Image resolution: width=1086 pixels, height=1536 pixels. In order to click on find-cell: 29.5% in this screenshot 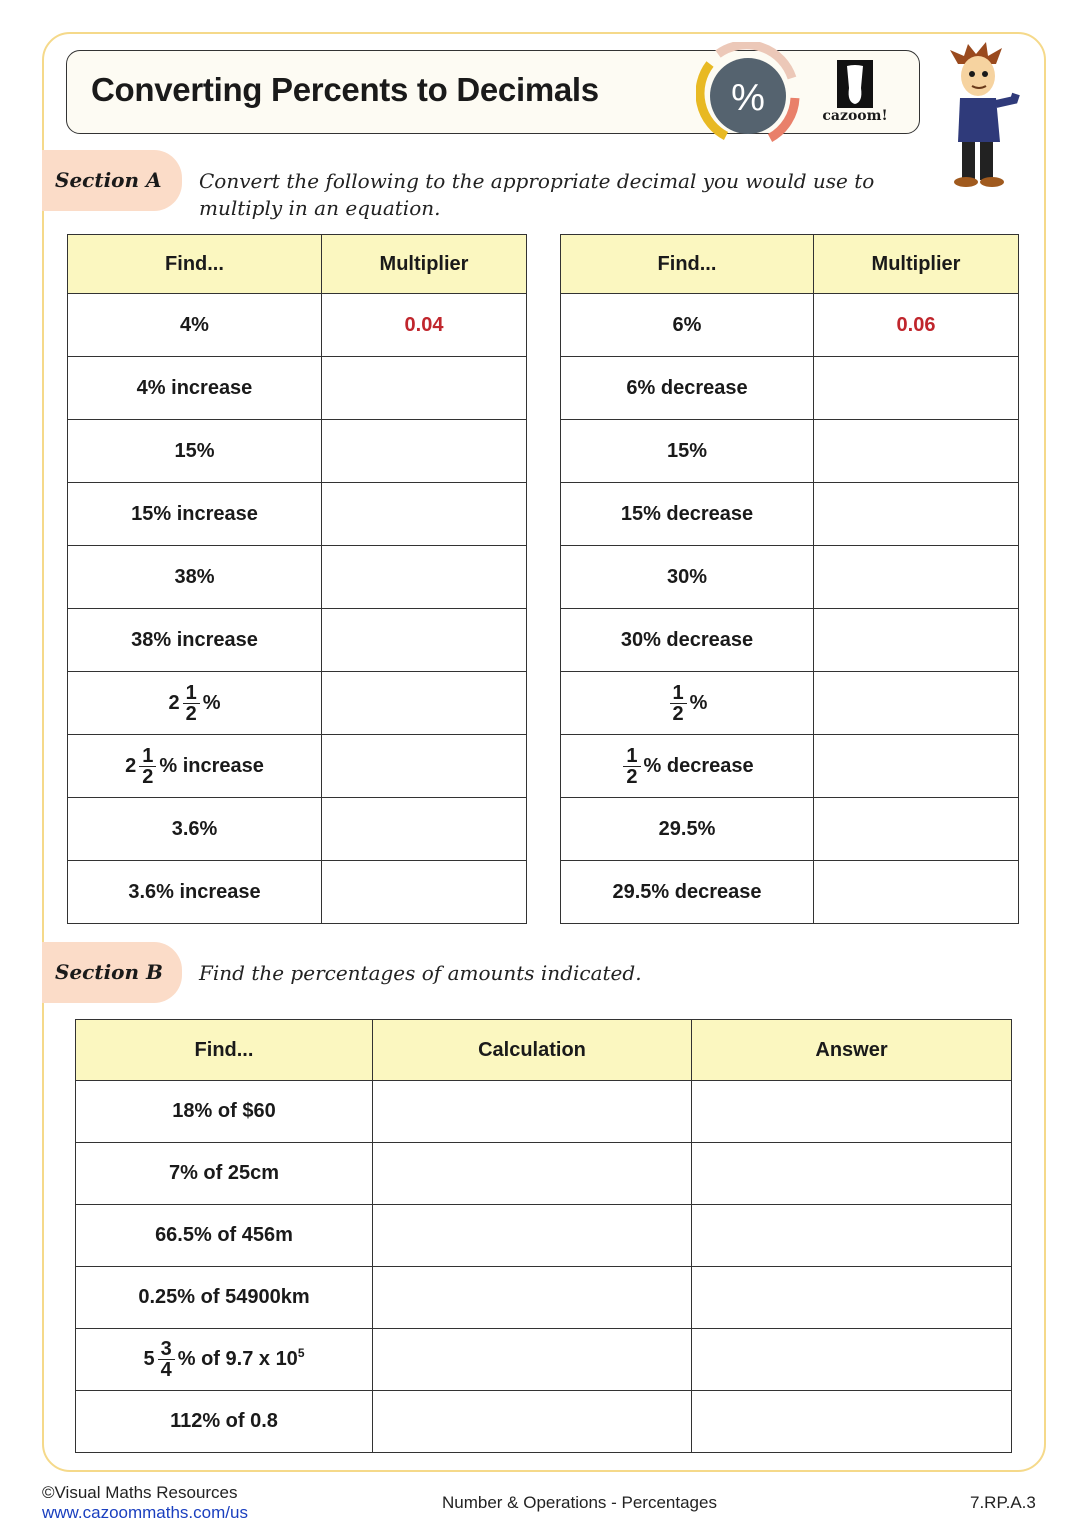, I will do `click(687, 829)`.